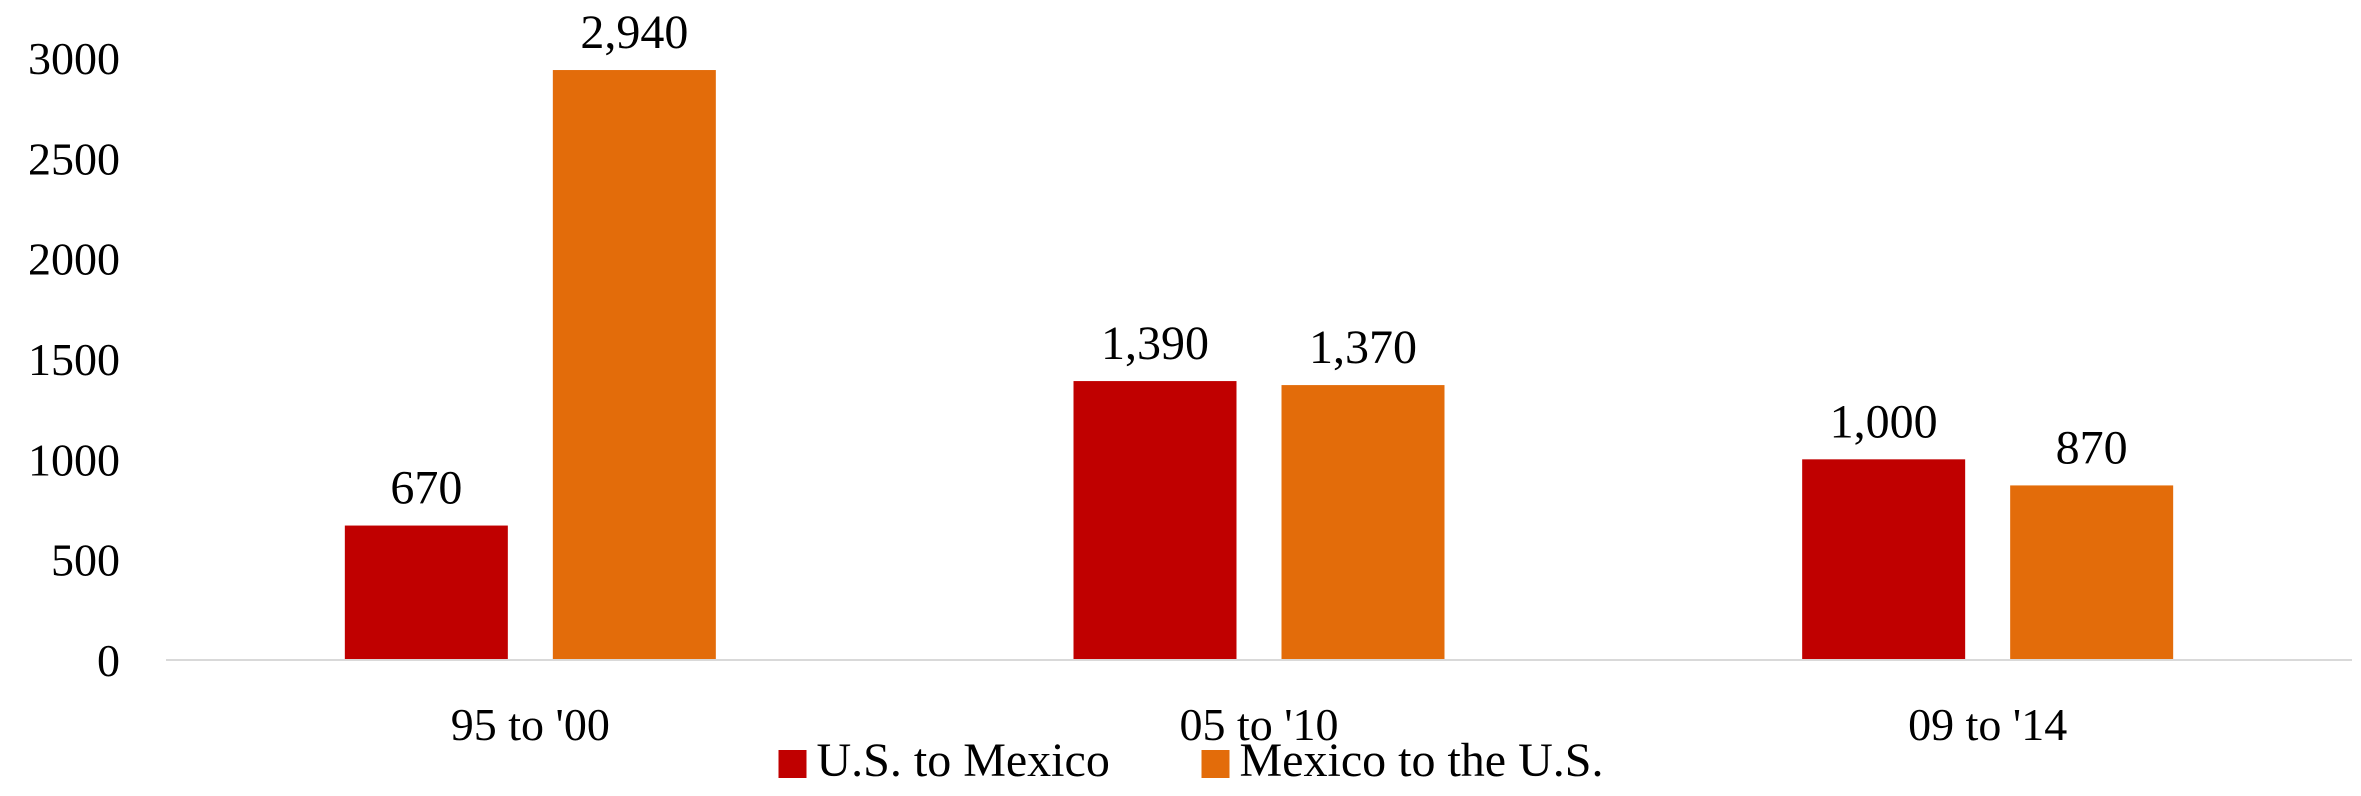 This screenshot has width=2361, height=796. What do you see at coordinates (74, 158) in the screenshot?
I see `y-tick-label: 2500` at bounding box center [74, 158].